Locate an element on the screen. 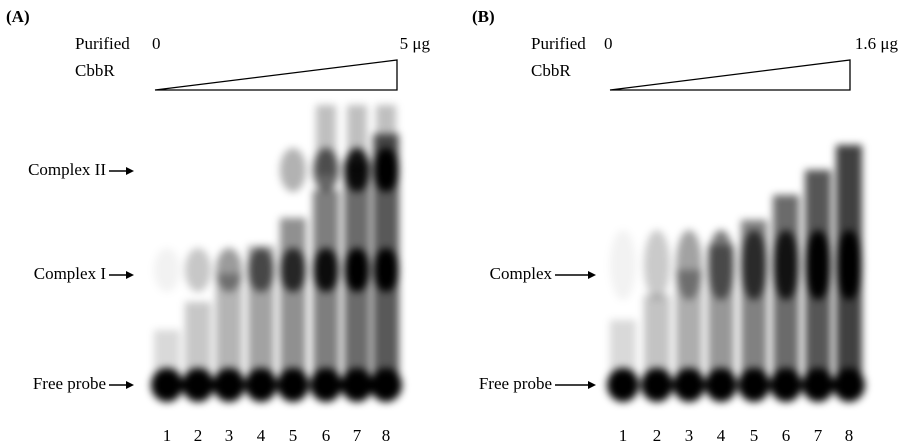 The height and width of the screenshot is (447, 900). band-label: Complex I is located at coordinates (70, 273).